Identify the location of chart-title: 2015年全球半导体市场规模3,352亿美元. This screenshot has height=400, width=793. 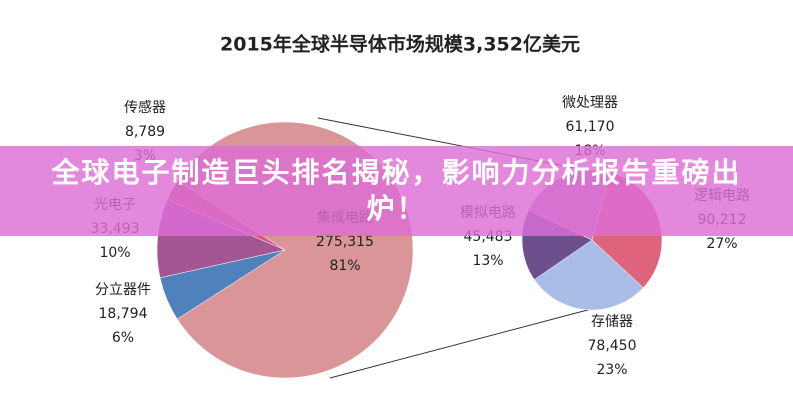
(400, 44).